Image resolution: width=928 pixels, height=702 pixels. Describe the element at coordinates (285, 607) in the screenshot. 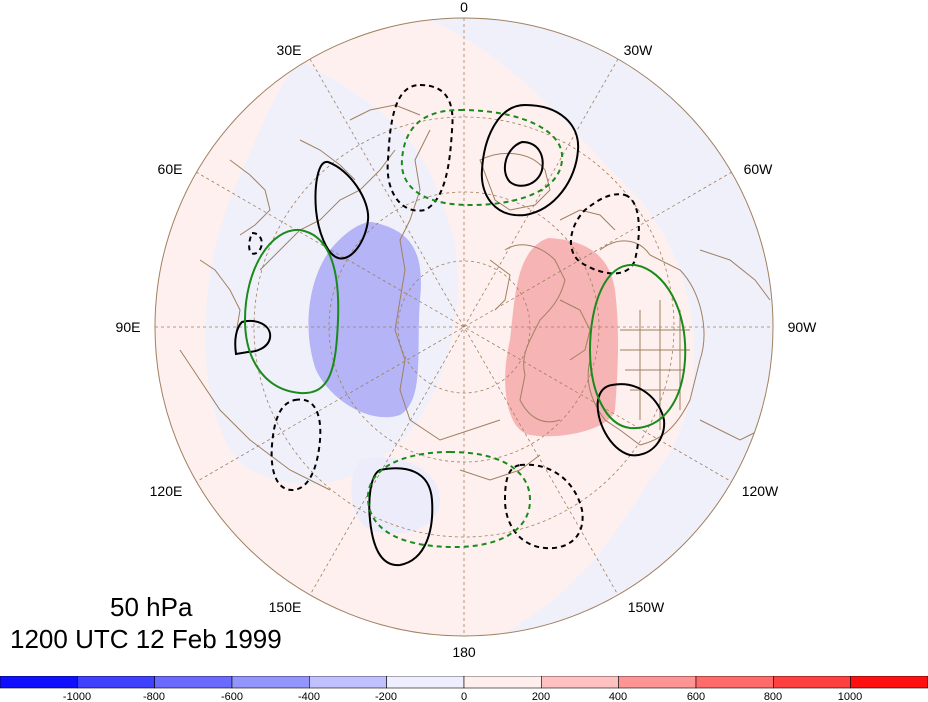

I see `lon-label-150e: 150E` at that location.